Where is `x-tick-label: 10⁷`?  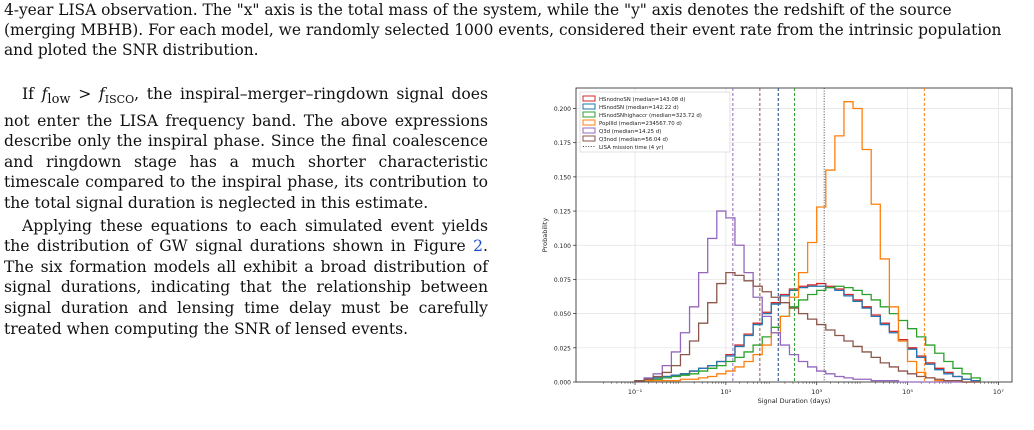 x-tick-label: 10⁷ is located at coordinates (998, 392).